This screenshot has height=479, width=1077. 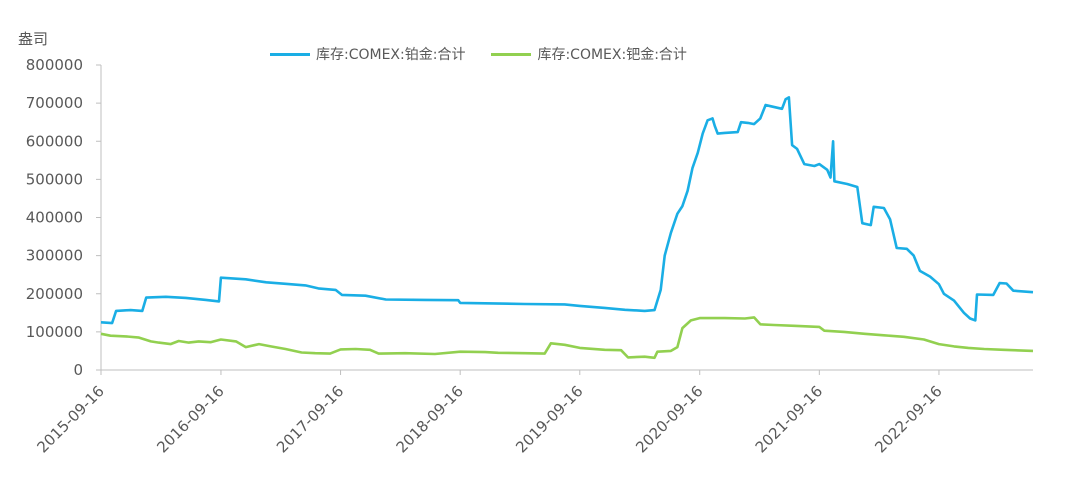 I want to click on legend-item-platinum: 库存:COMEX:铂金:合计, so click(x=367, y=54).